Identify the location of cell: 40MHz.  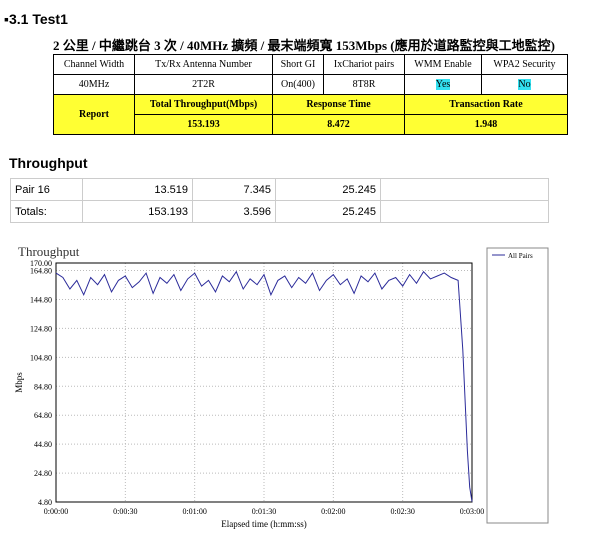
(94, 84).